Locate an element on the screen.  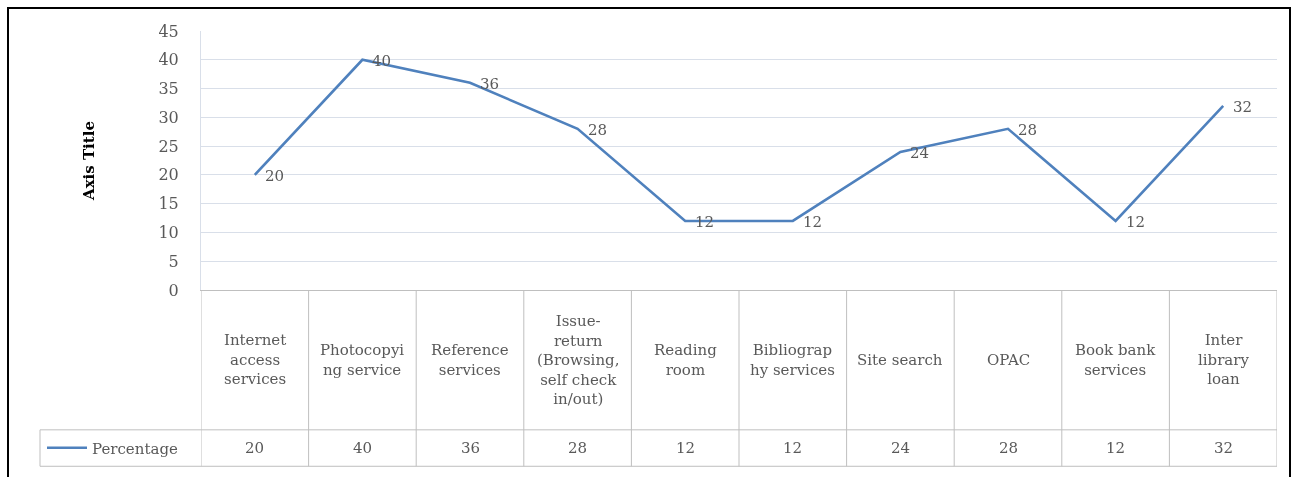
y-tick-label: 35 is located at coordinates (168, 89).